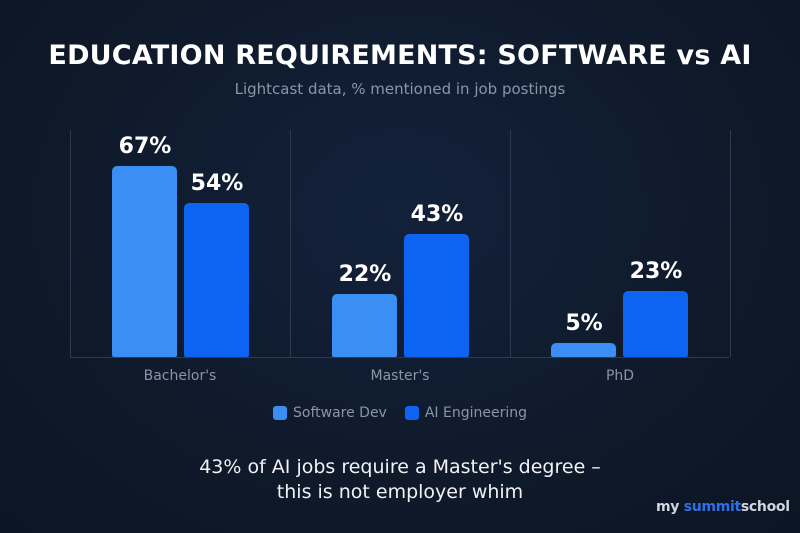 The height and width of the screenshot is (533, 800). I want to click on watermark-suffix: school, so click(765, 507).